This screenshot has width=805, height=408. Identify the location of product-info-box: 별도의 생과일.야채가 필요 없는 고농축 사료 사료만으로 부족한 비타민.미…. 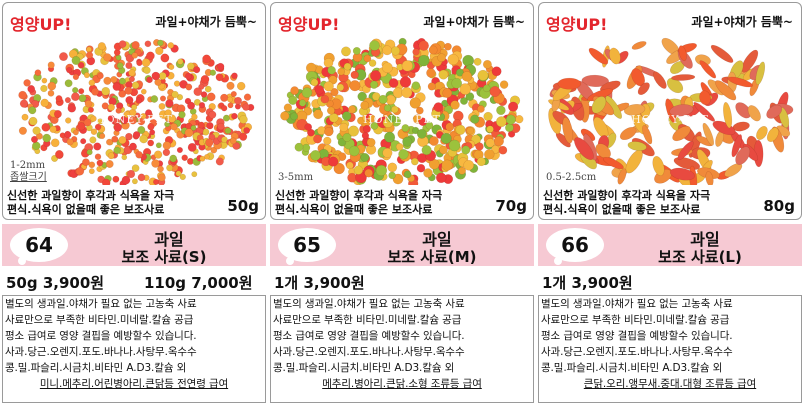
(402, 349).